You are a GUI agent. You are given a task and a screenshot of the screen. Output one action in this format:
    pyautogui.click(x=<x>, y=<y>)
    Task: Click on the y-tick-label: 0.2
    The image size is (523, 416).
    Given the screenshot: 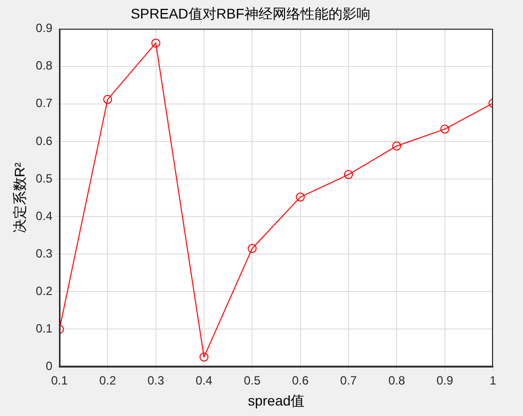 What is the action you would take?
    pyautogui.click(x=44, y=291)
    